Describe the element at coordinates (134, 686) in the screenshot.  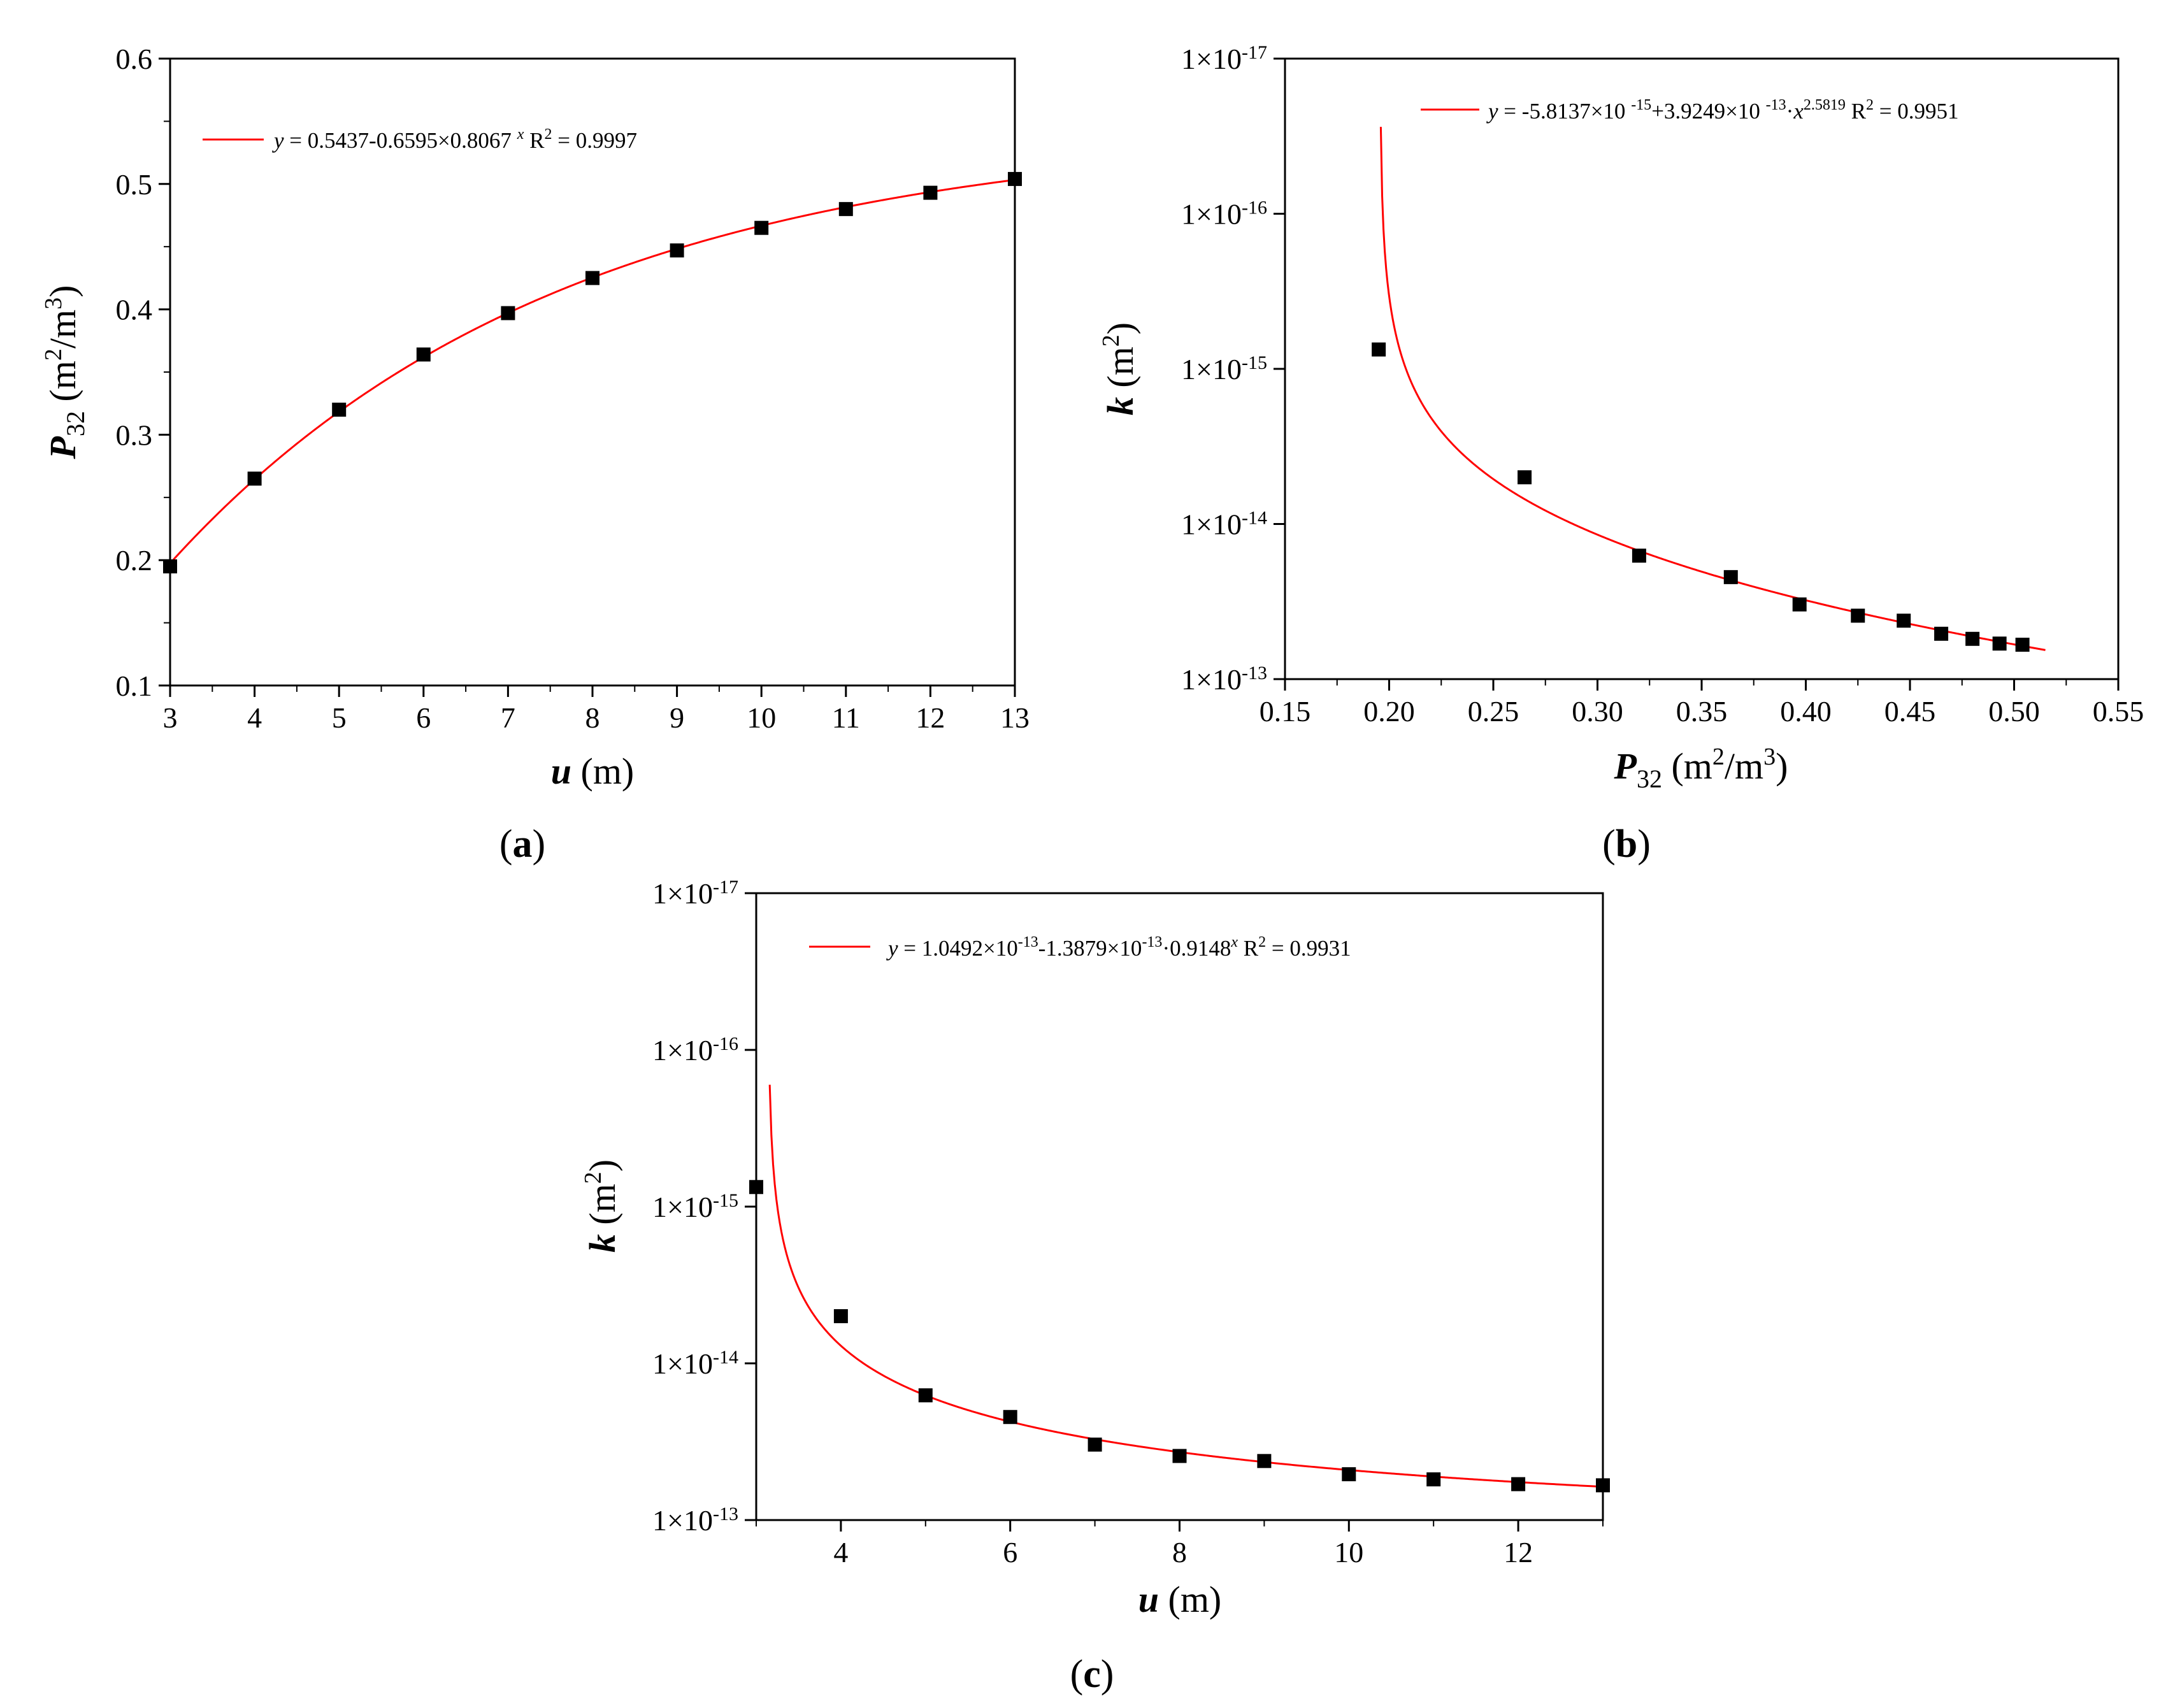
I see `y-tick-label: 0.1` at that location.